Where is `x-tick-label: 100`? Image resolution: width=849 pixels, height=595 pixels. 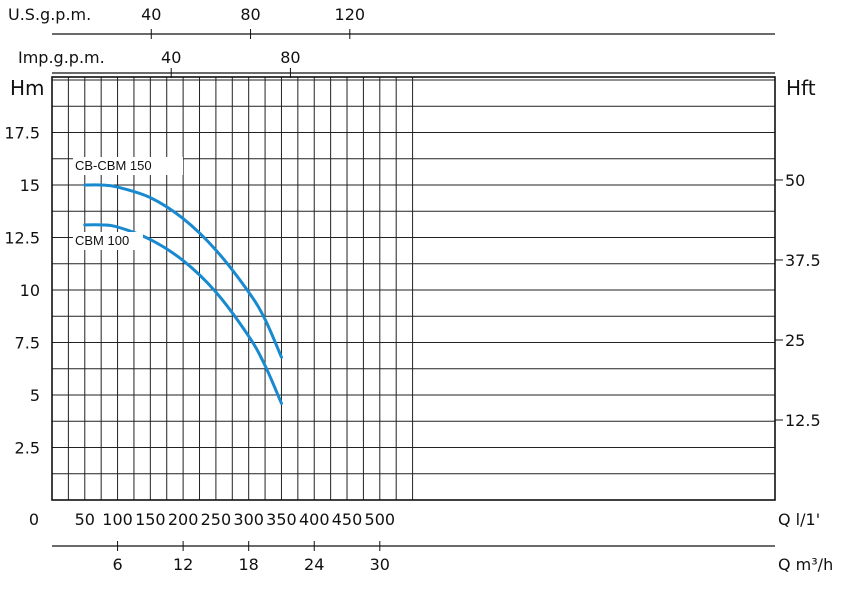 x-tick-label: 100 is located at coordinates (117, 519).